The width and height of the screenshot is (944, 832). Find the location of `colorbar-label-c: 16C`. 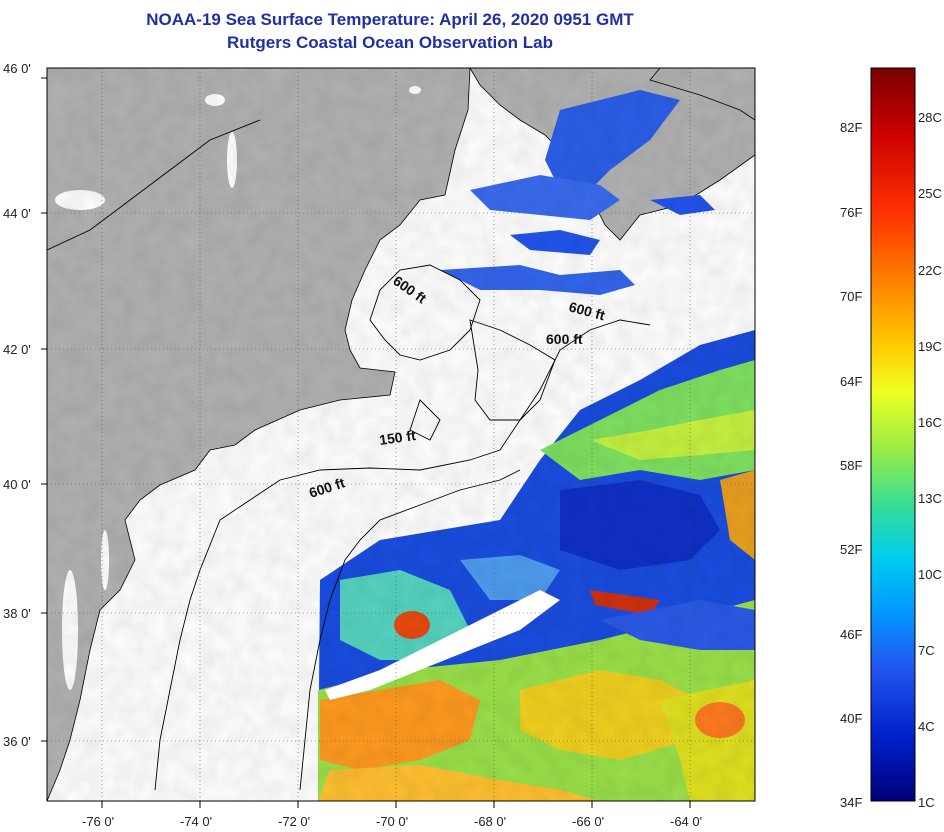

colorbar-label-c: 16C is located at coordinates (930, 422).